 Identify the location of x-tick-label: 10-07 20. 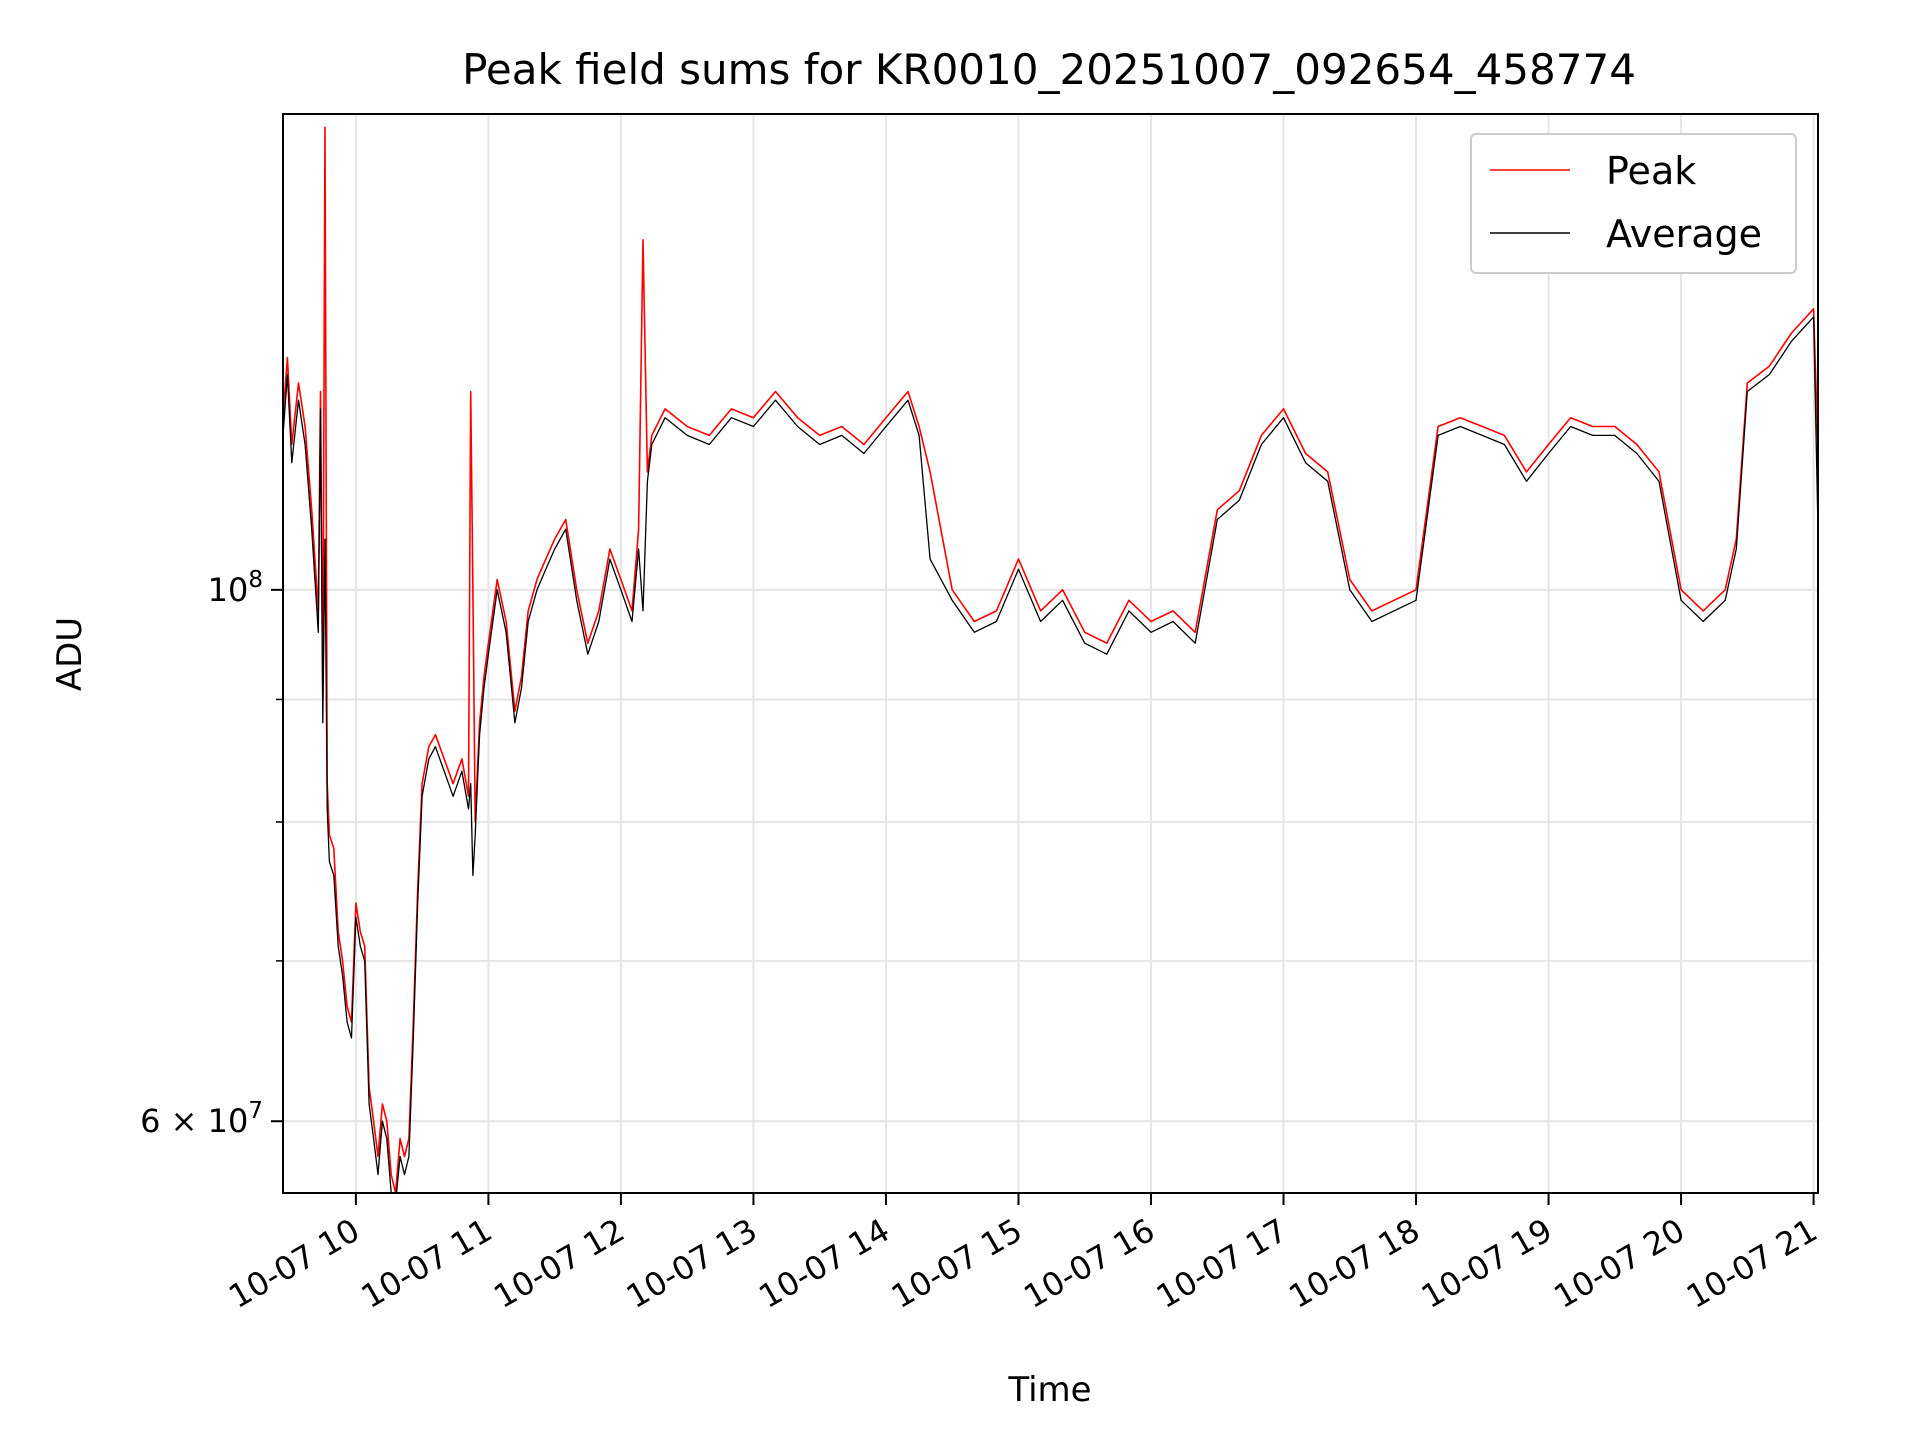
(1619, 1263).